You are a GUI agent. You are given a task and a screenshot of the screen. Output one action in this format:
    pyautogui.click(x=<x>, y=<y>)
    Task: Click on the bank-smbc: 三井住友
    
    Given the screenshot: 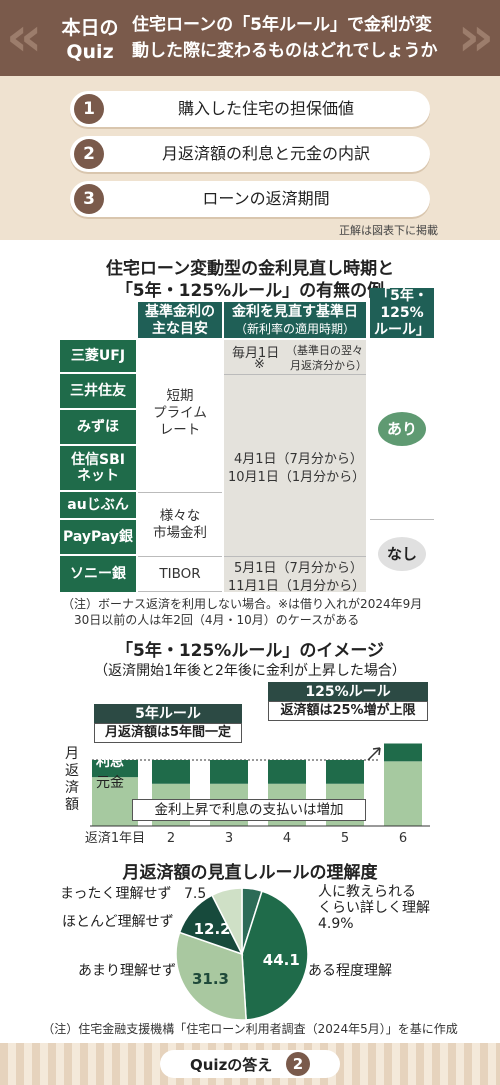 What is the action you would take?
    pyautogui.click(x=98, y=391)
    